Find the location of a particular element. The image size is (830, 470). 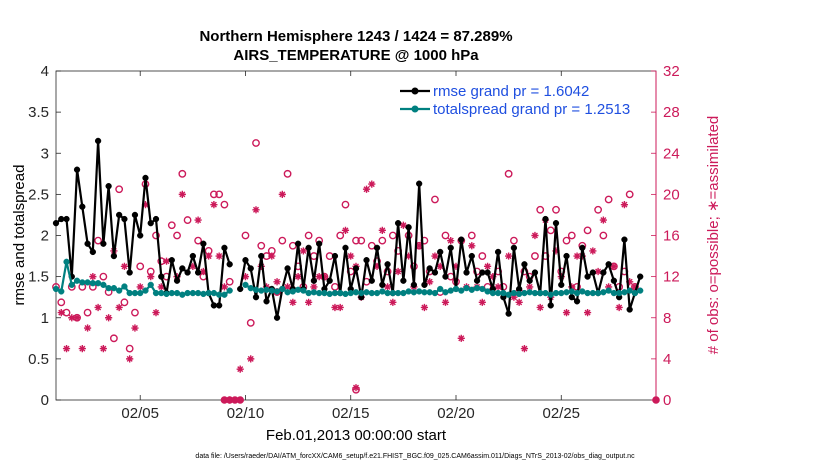

y2-tick-label: 8 is located at coordinates (667, 318).